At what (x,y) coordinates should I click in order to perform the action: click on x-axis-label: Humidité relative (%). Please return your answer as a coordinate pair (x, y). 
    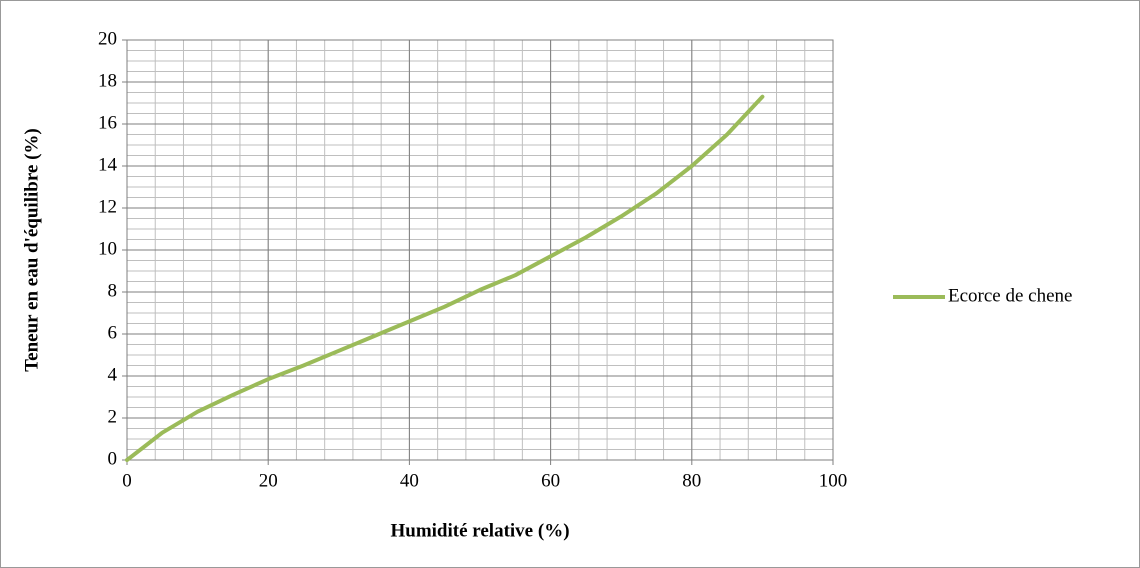
    Looking at the image, I should click on (479, 530).